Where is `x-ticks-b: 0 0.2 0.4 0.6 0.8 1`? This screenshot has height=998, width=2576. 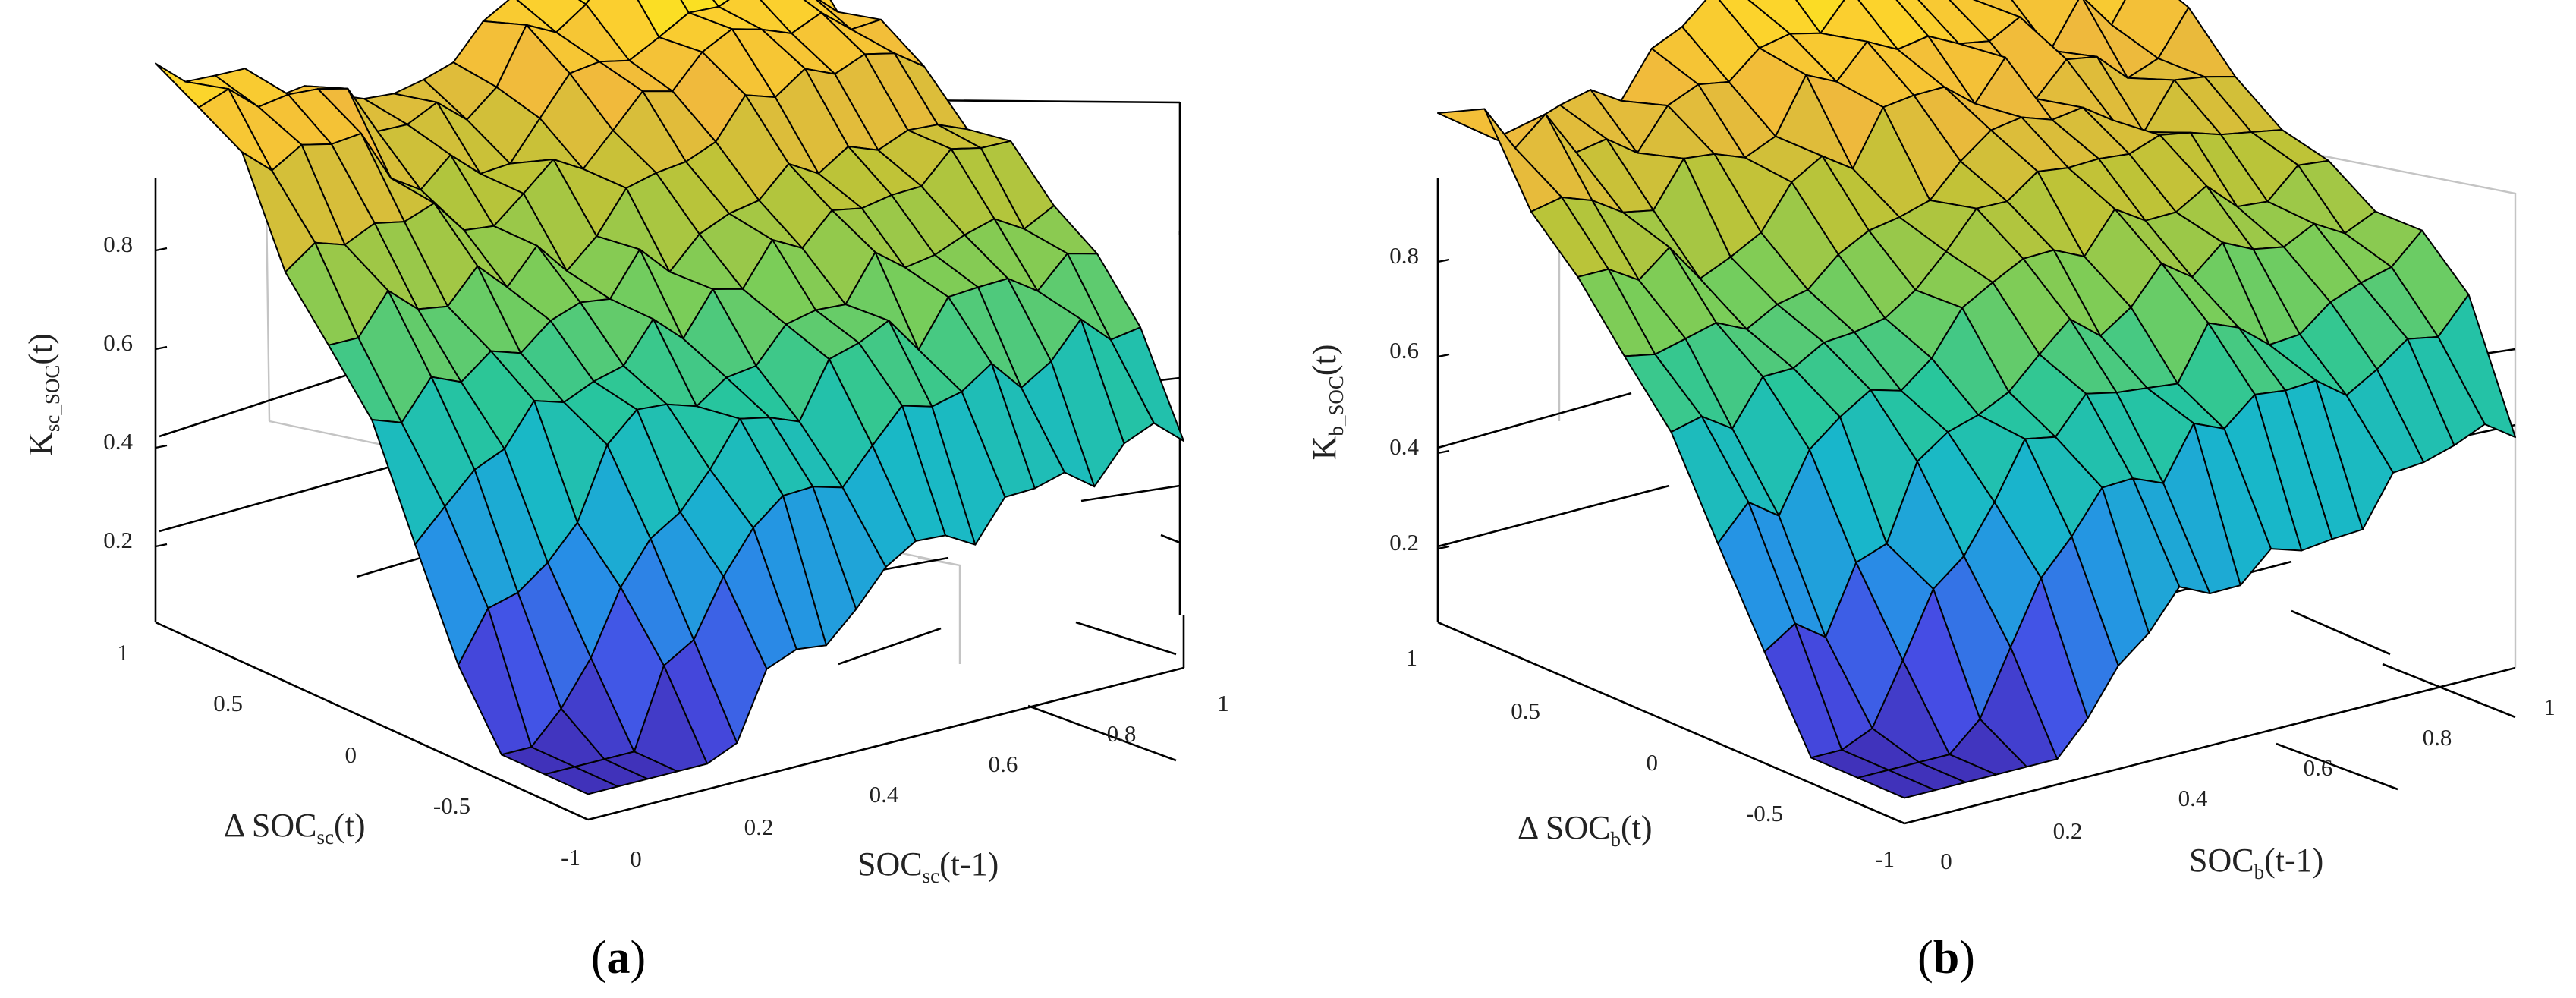 x-ticks-b: 0 0.2 0.4 0.6 0.8 1 is located at coordinates (2248, 784).